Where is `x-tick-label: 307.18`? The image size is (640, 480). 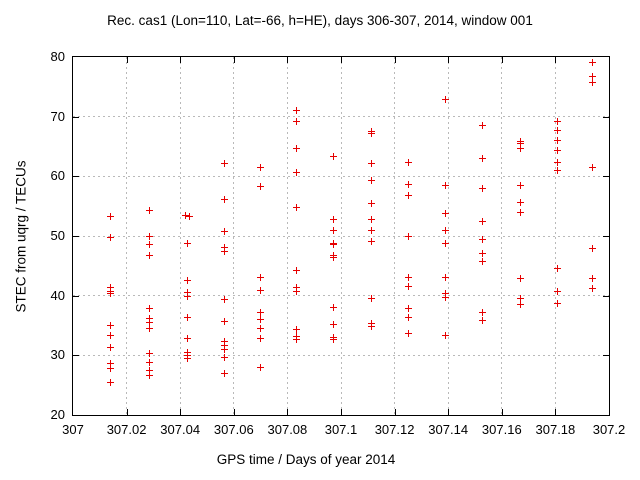 x-tick-label: 307.18 is located at coordinates (555, 429).